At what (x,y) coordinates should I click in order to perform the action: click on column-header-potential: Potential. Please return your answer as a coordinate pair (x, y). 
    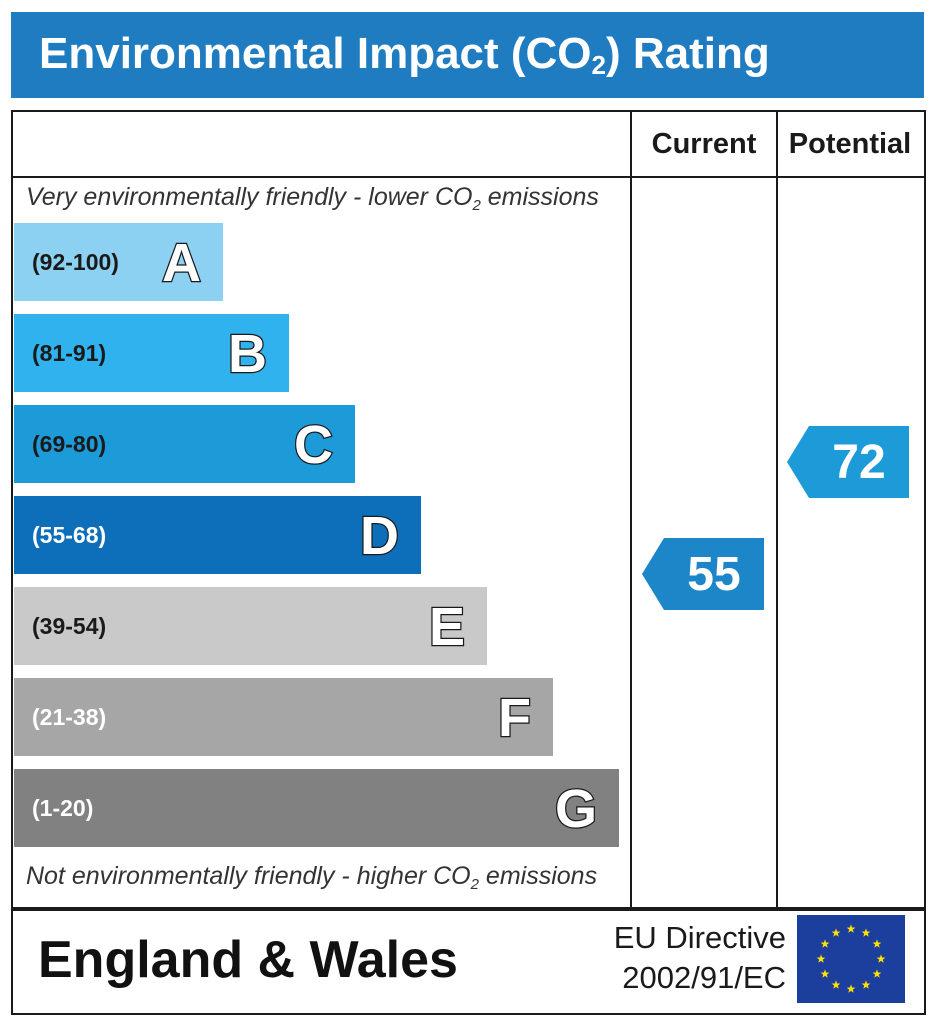
    Looking at the image, I should click on (850, 144).